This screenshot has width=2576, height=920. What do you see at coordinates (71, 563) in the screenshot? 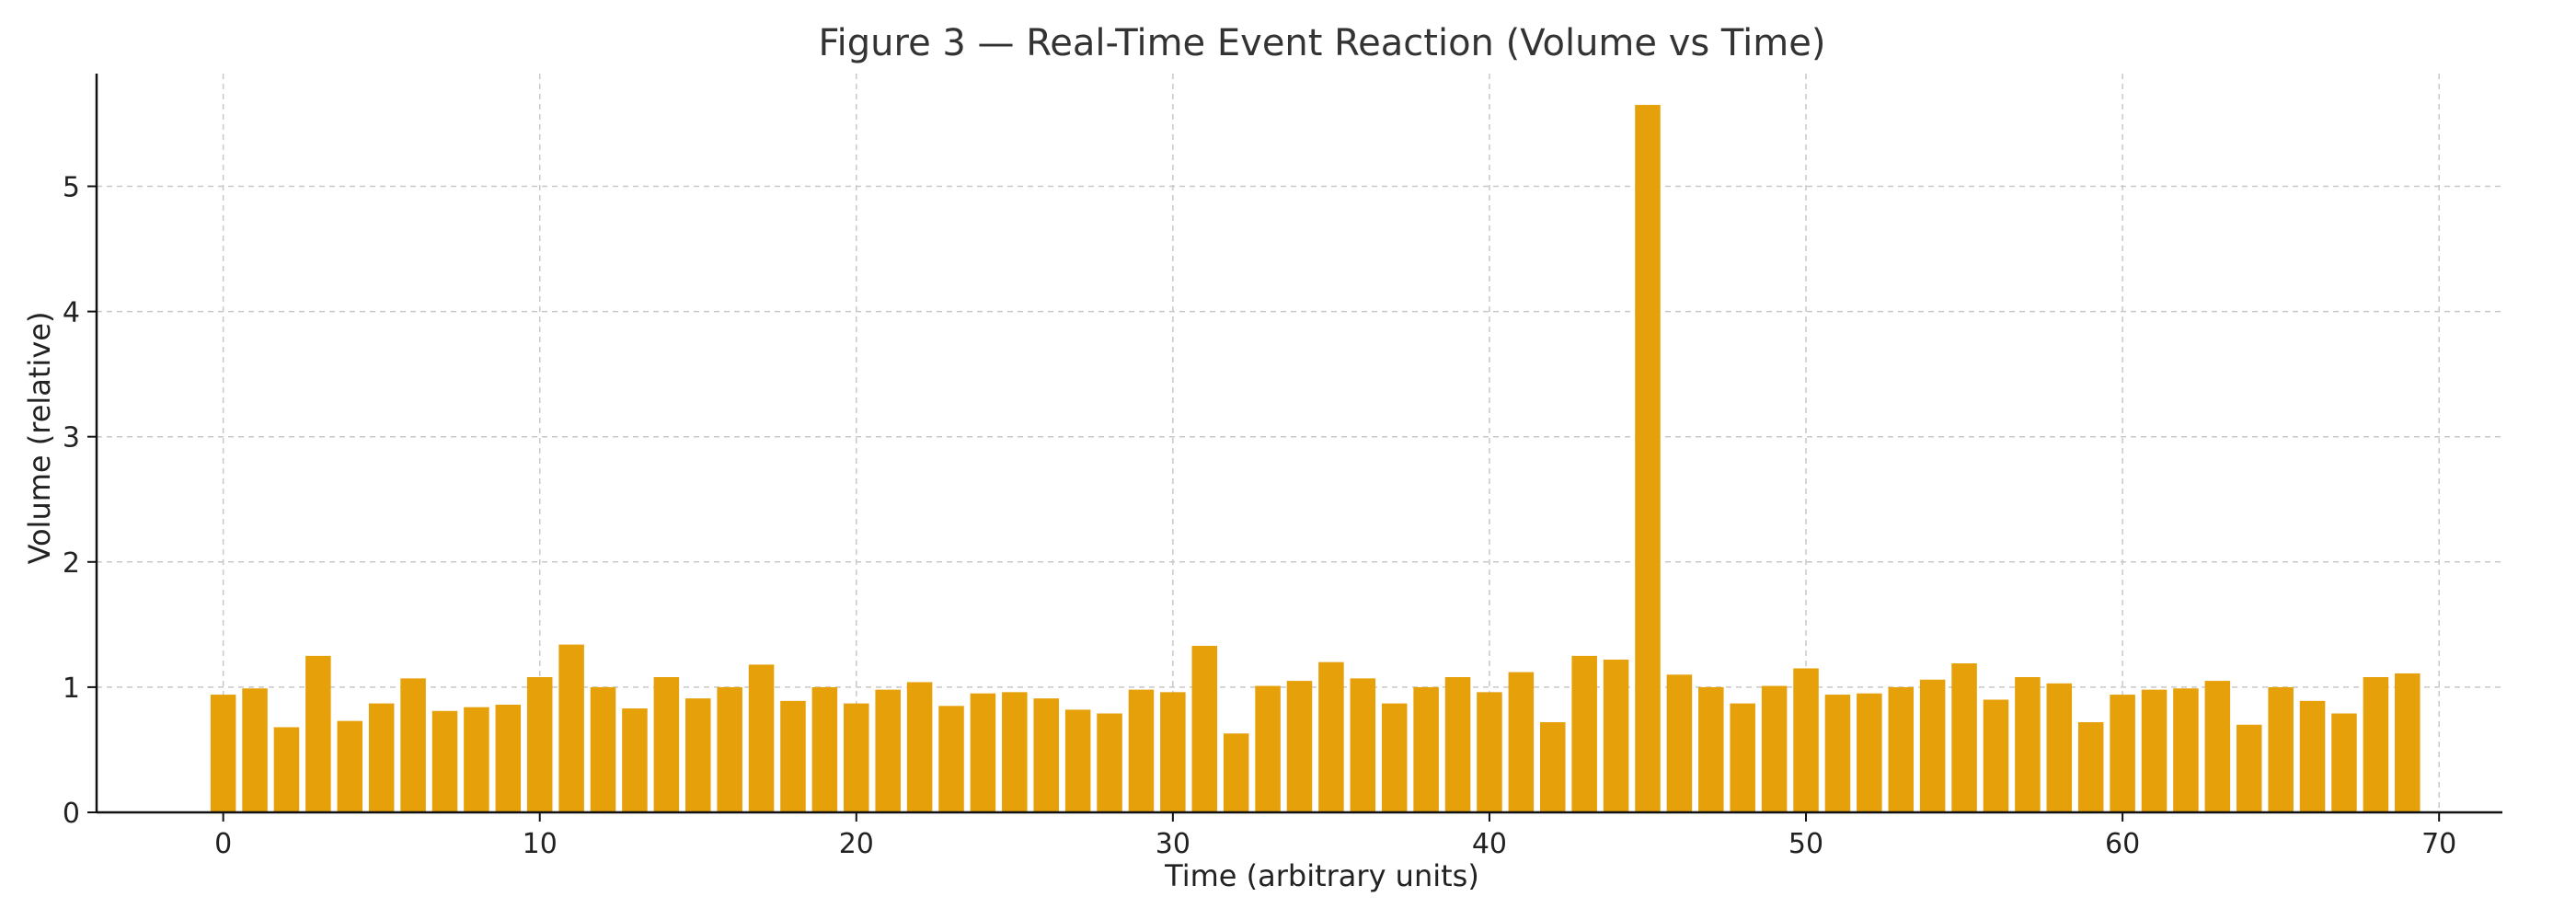
I see `y-tick-label: 2` at bounding box center [71, 563].